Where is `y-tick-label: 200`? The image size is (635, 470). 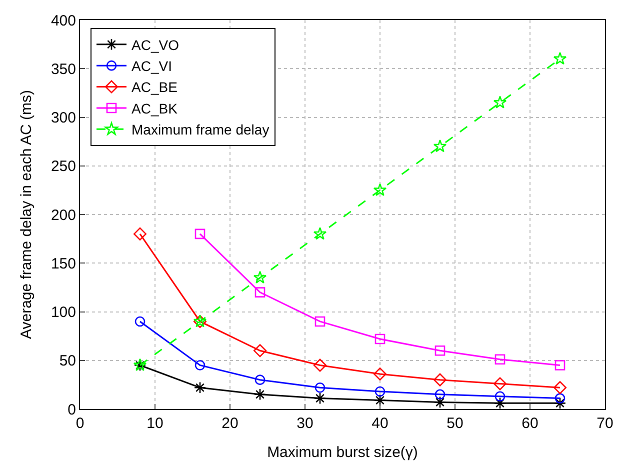
y-tick-label: 200 is located at coordinates (63, 215).